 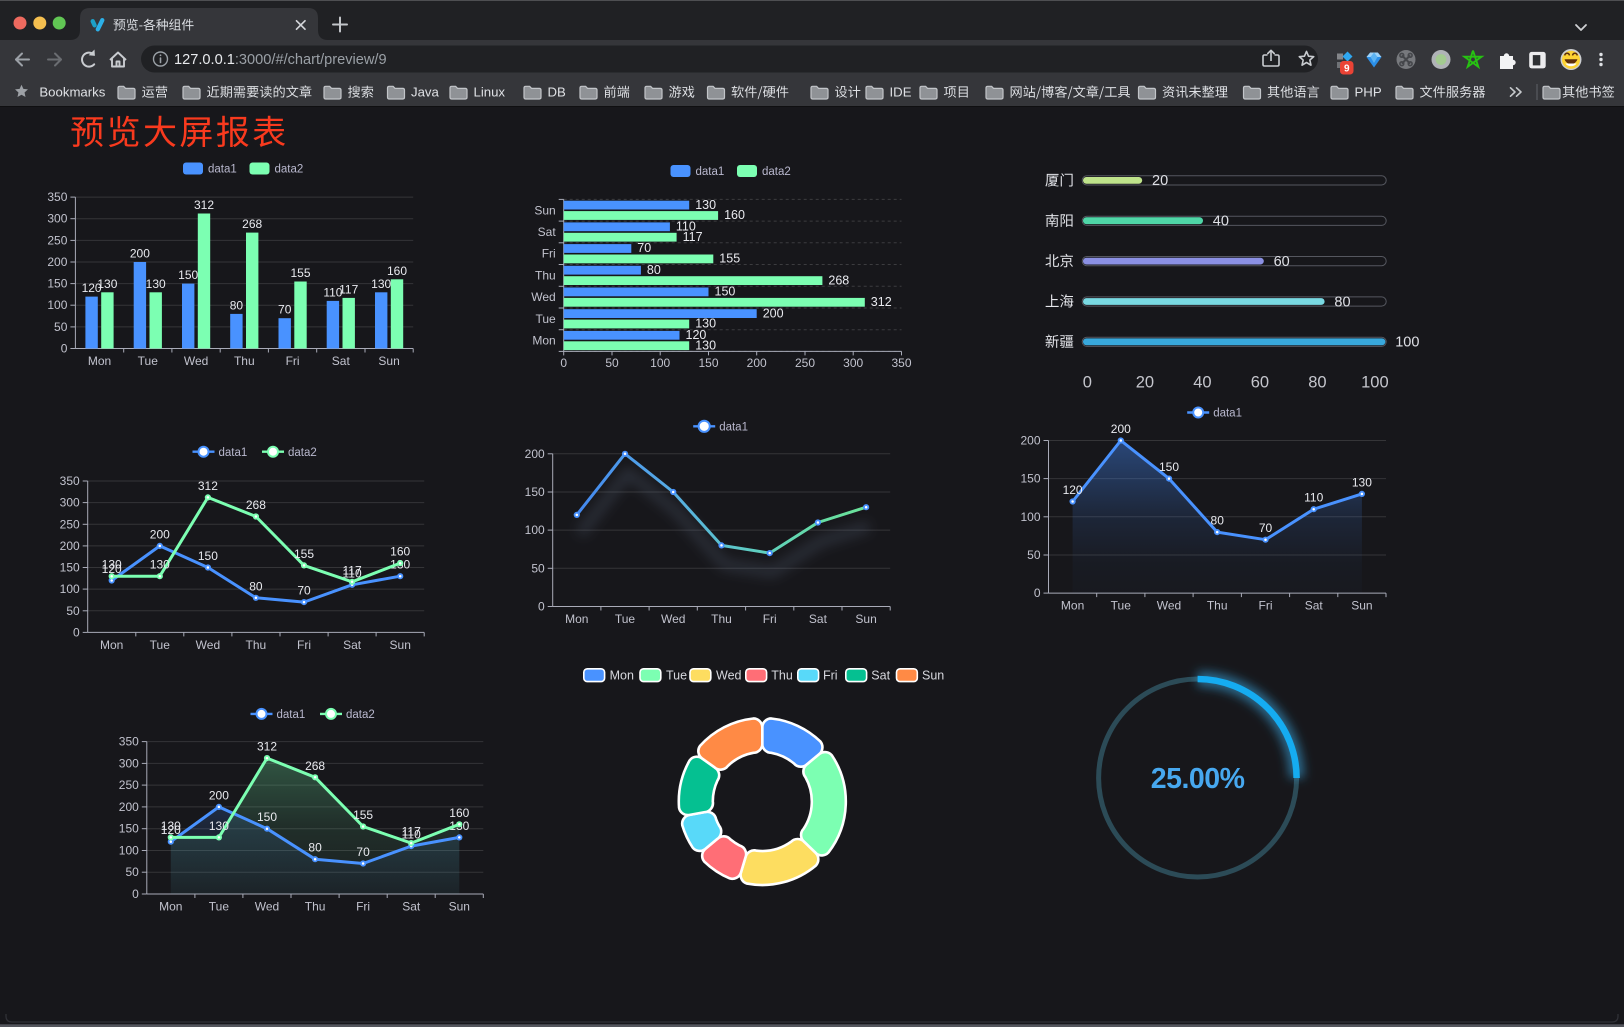 What do you see at coordinates (280, 60) in the screenshot?
I see `svg-text:127.0.0.1:3000/#/chart/preview: 127.0.0.1:3000/#/chart/preview/9` at bounding box center [280, 60].